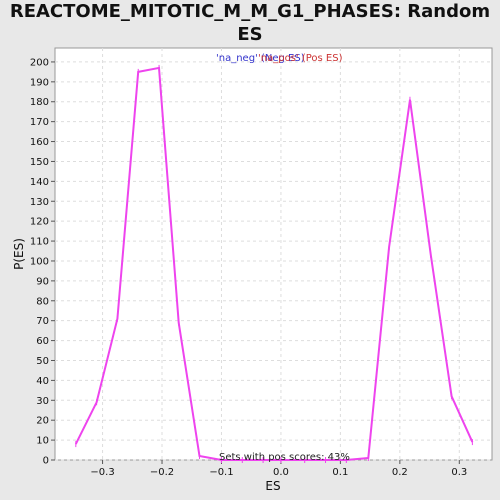 Image resolution: width=500 pixels, height=500 pixels. I want to click on y-tick-label: 180, so click(39, 102).